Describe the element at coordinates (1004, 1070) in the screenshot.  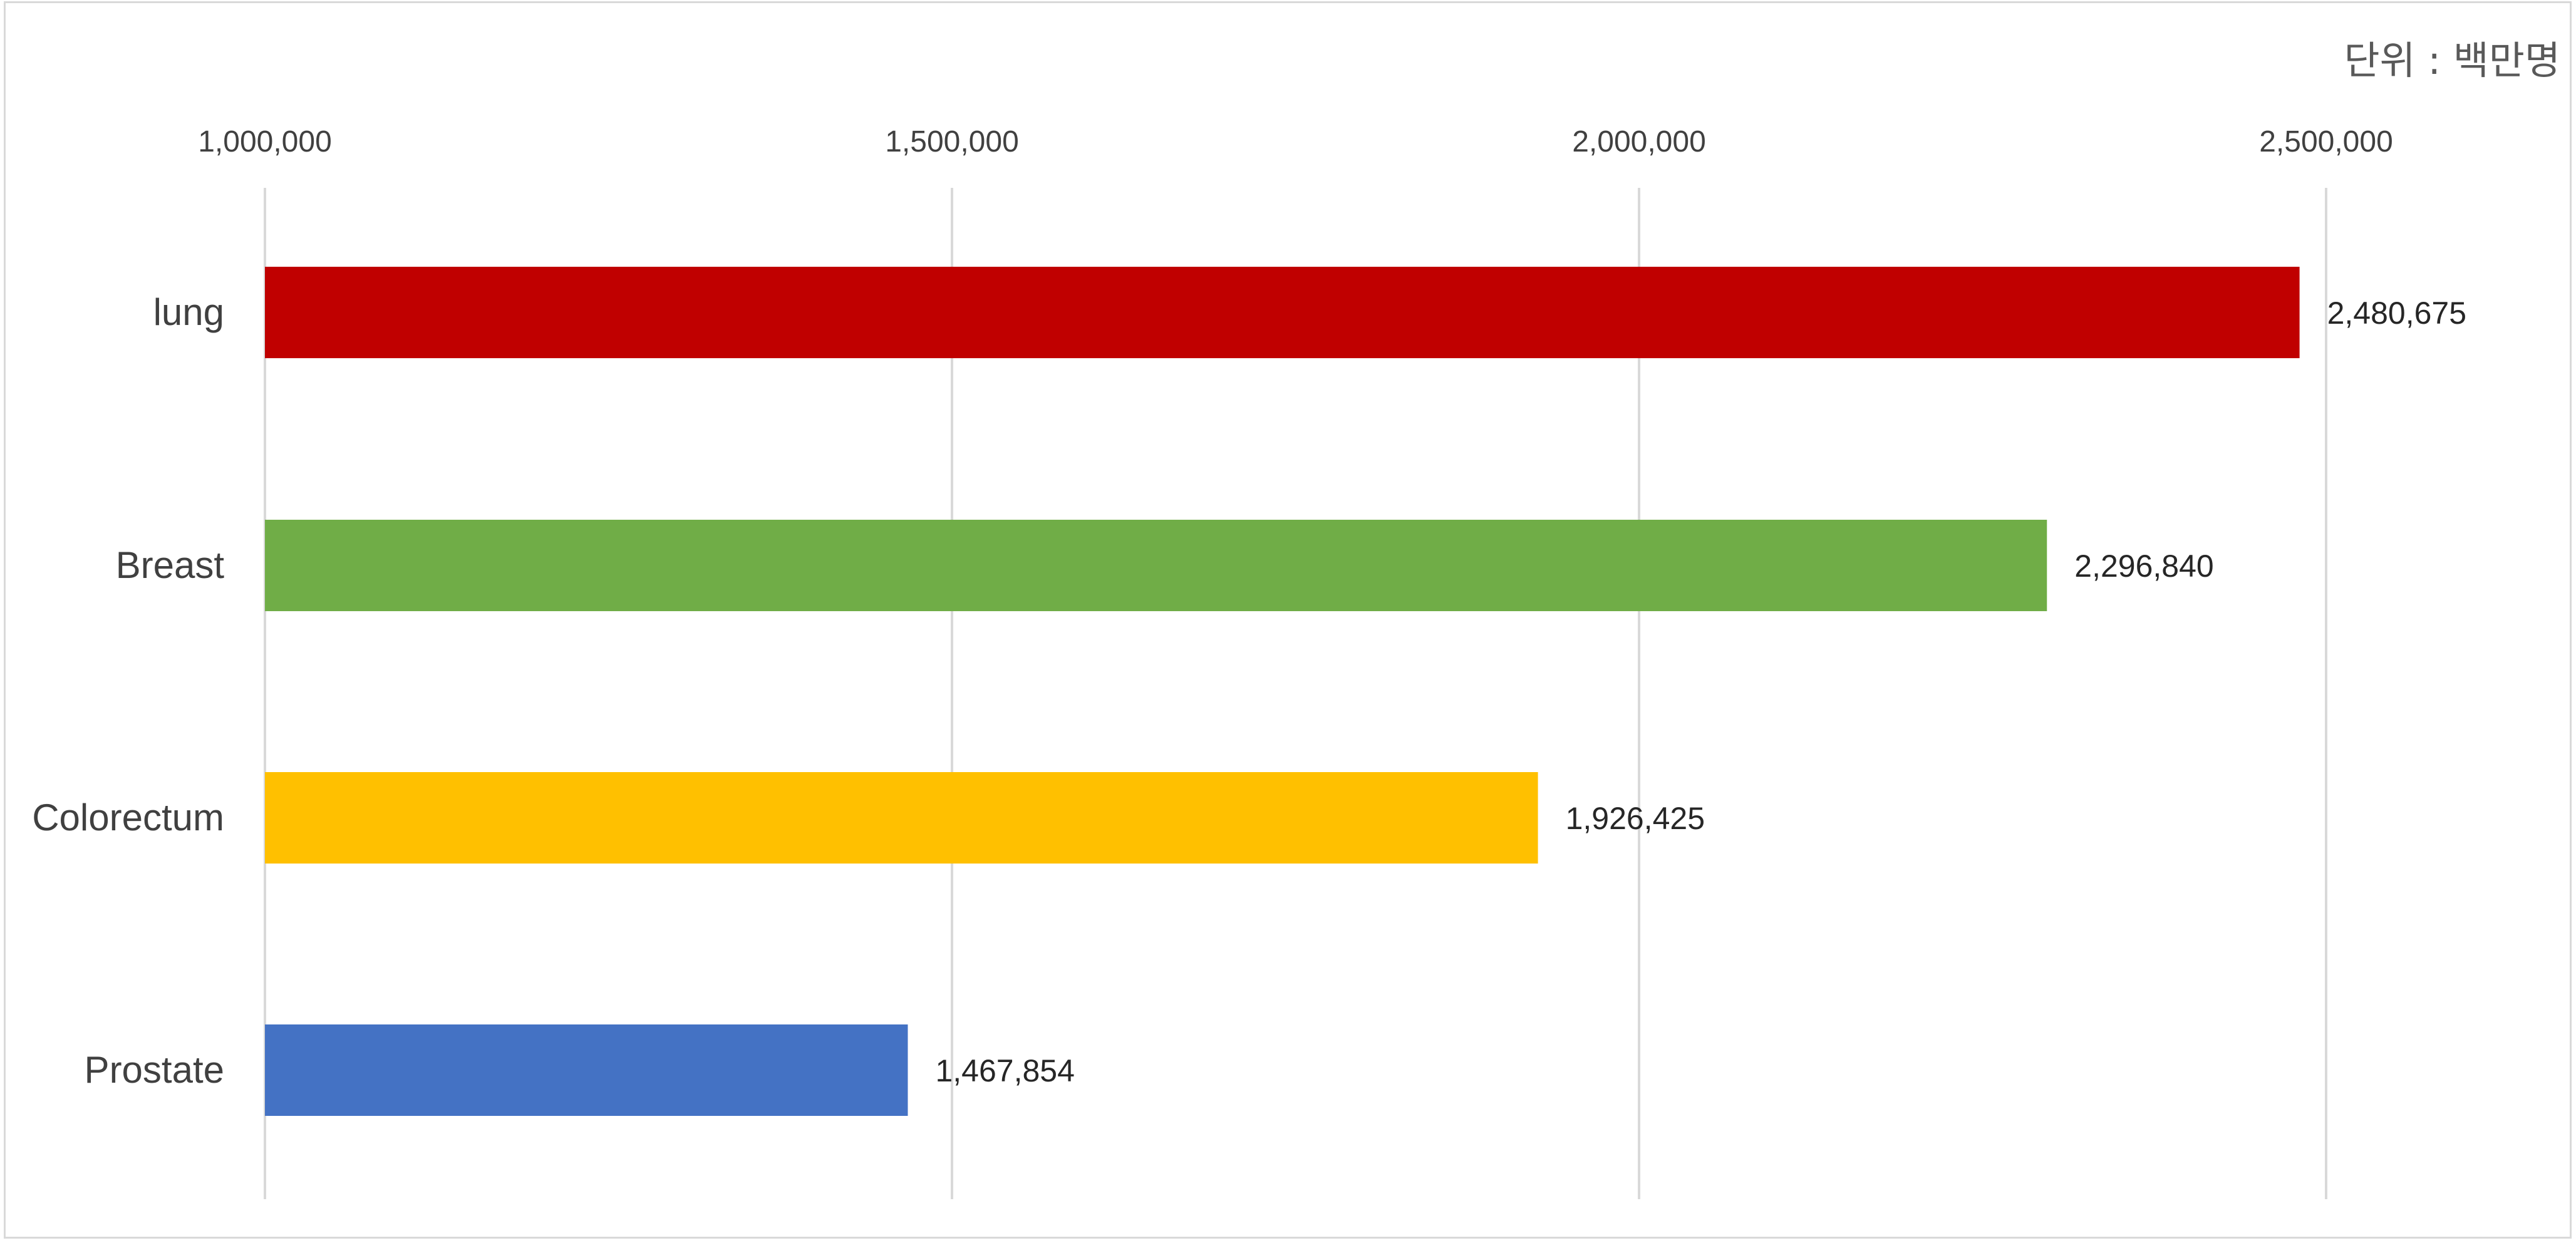
I see `data-label: 1,467,854` at that location.